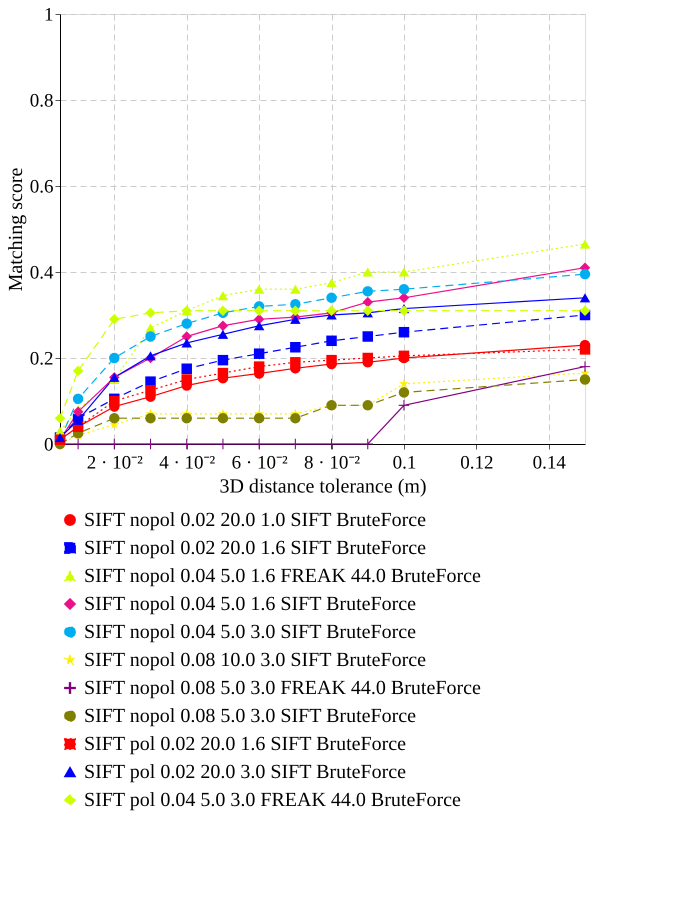 The height and width of the screenshot is (900, 689). Describe the element at coordinates (250, 632) in the screenshot. I see `legend-label: SIFT nopol 0.04 5.0 3.0 SIFT BruteForce` at that location.